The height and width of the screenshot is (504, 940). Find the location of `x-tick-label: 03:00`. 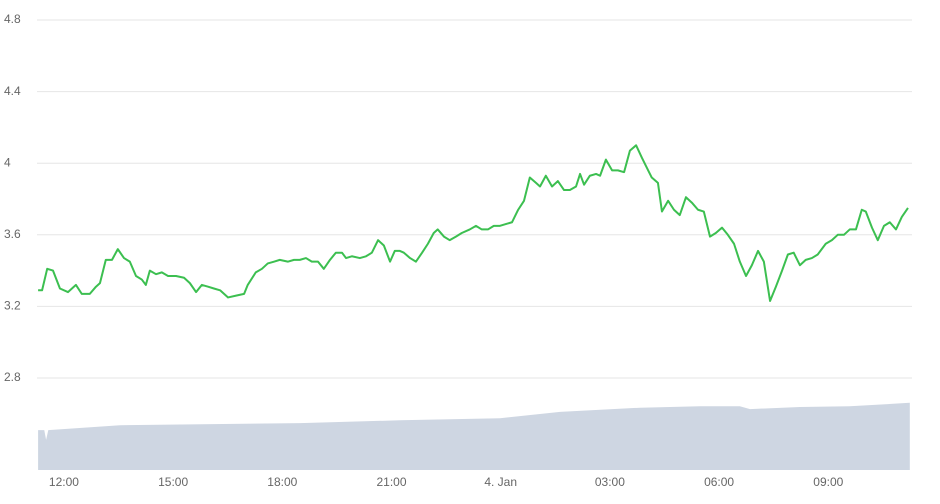

x-tick-label: 03:00 is located at coordinates (610, 482).